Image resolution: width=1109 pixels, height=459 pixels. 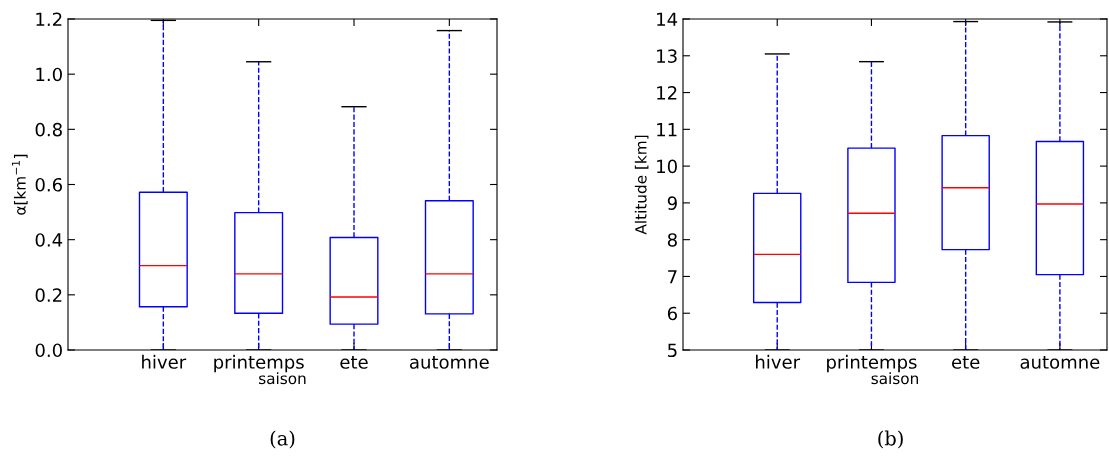 I want to click on y-tick-label: 10, so click(x=667, y=166).